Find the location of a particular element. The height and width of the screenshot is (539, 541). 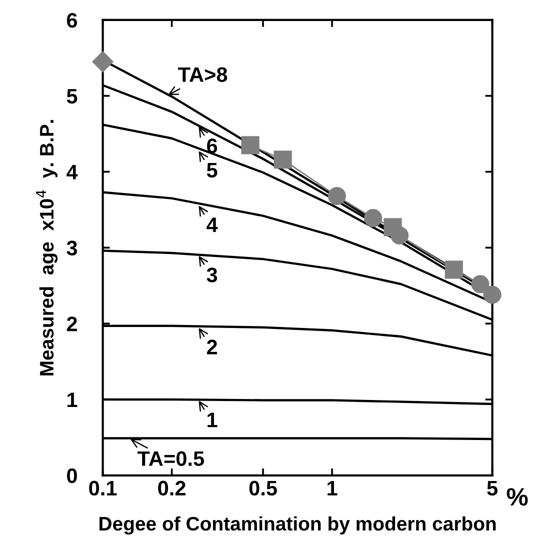

x-tick-label: 5 is located at coordinates (492, 488).